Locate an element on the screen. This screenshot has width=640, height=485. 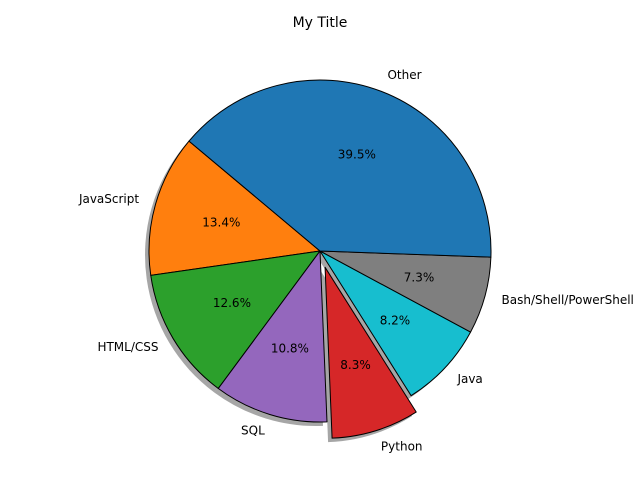
slice-label-python: Python is located at coordinates (402, 446).